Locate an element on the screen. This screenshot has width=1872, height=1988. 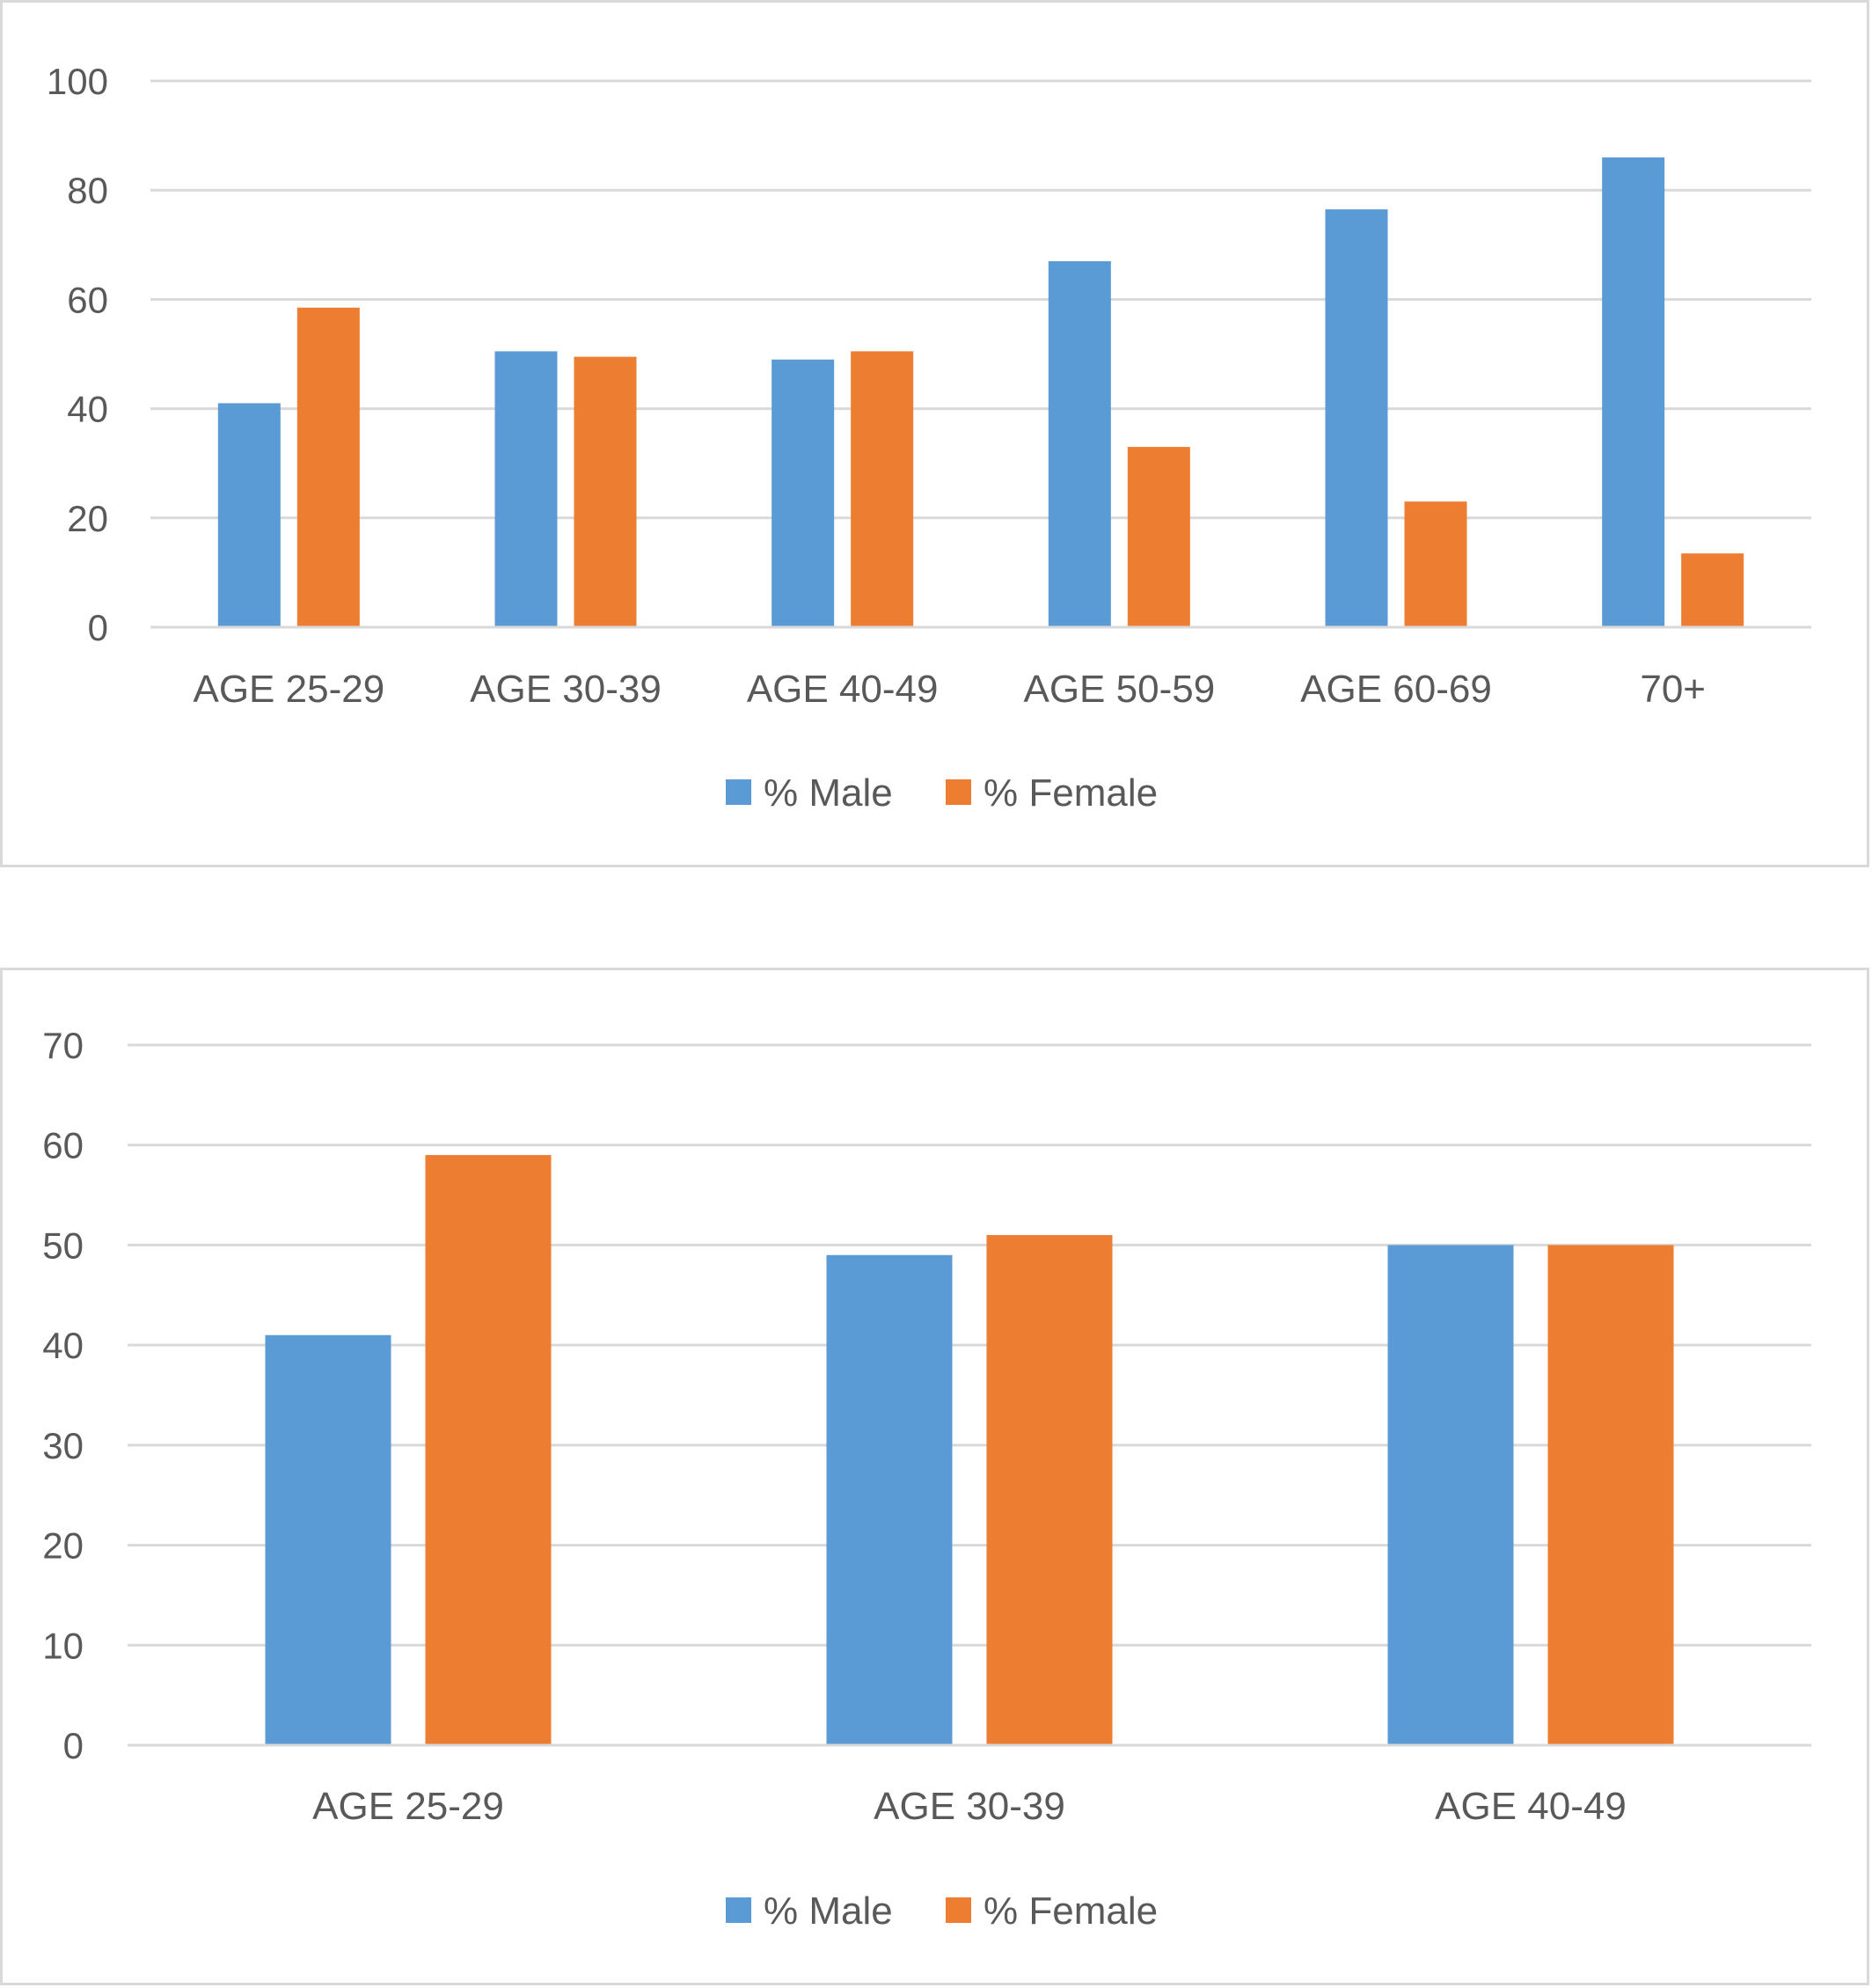
y-tick-label: 50 is located at coordinates (63, 1245).